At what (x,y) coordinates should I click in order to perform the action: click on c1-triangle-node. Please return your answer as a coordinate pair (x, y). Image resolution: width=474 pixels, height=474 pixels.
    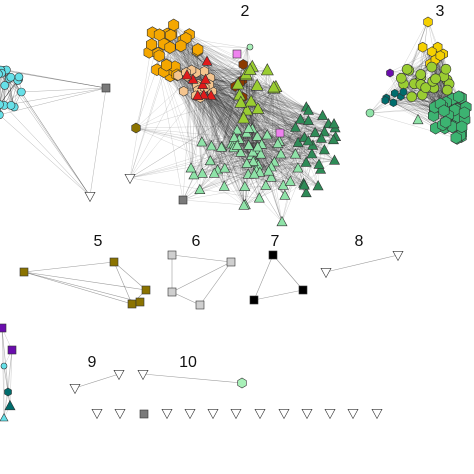
    Looking at the image, I should click on (90, 197).